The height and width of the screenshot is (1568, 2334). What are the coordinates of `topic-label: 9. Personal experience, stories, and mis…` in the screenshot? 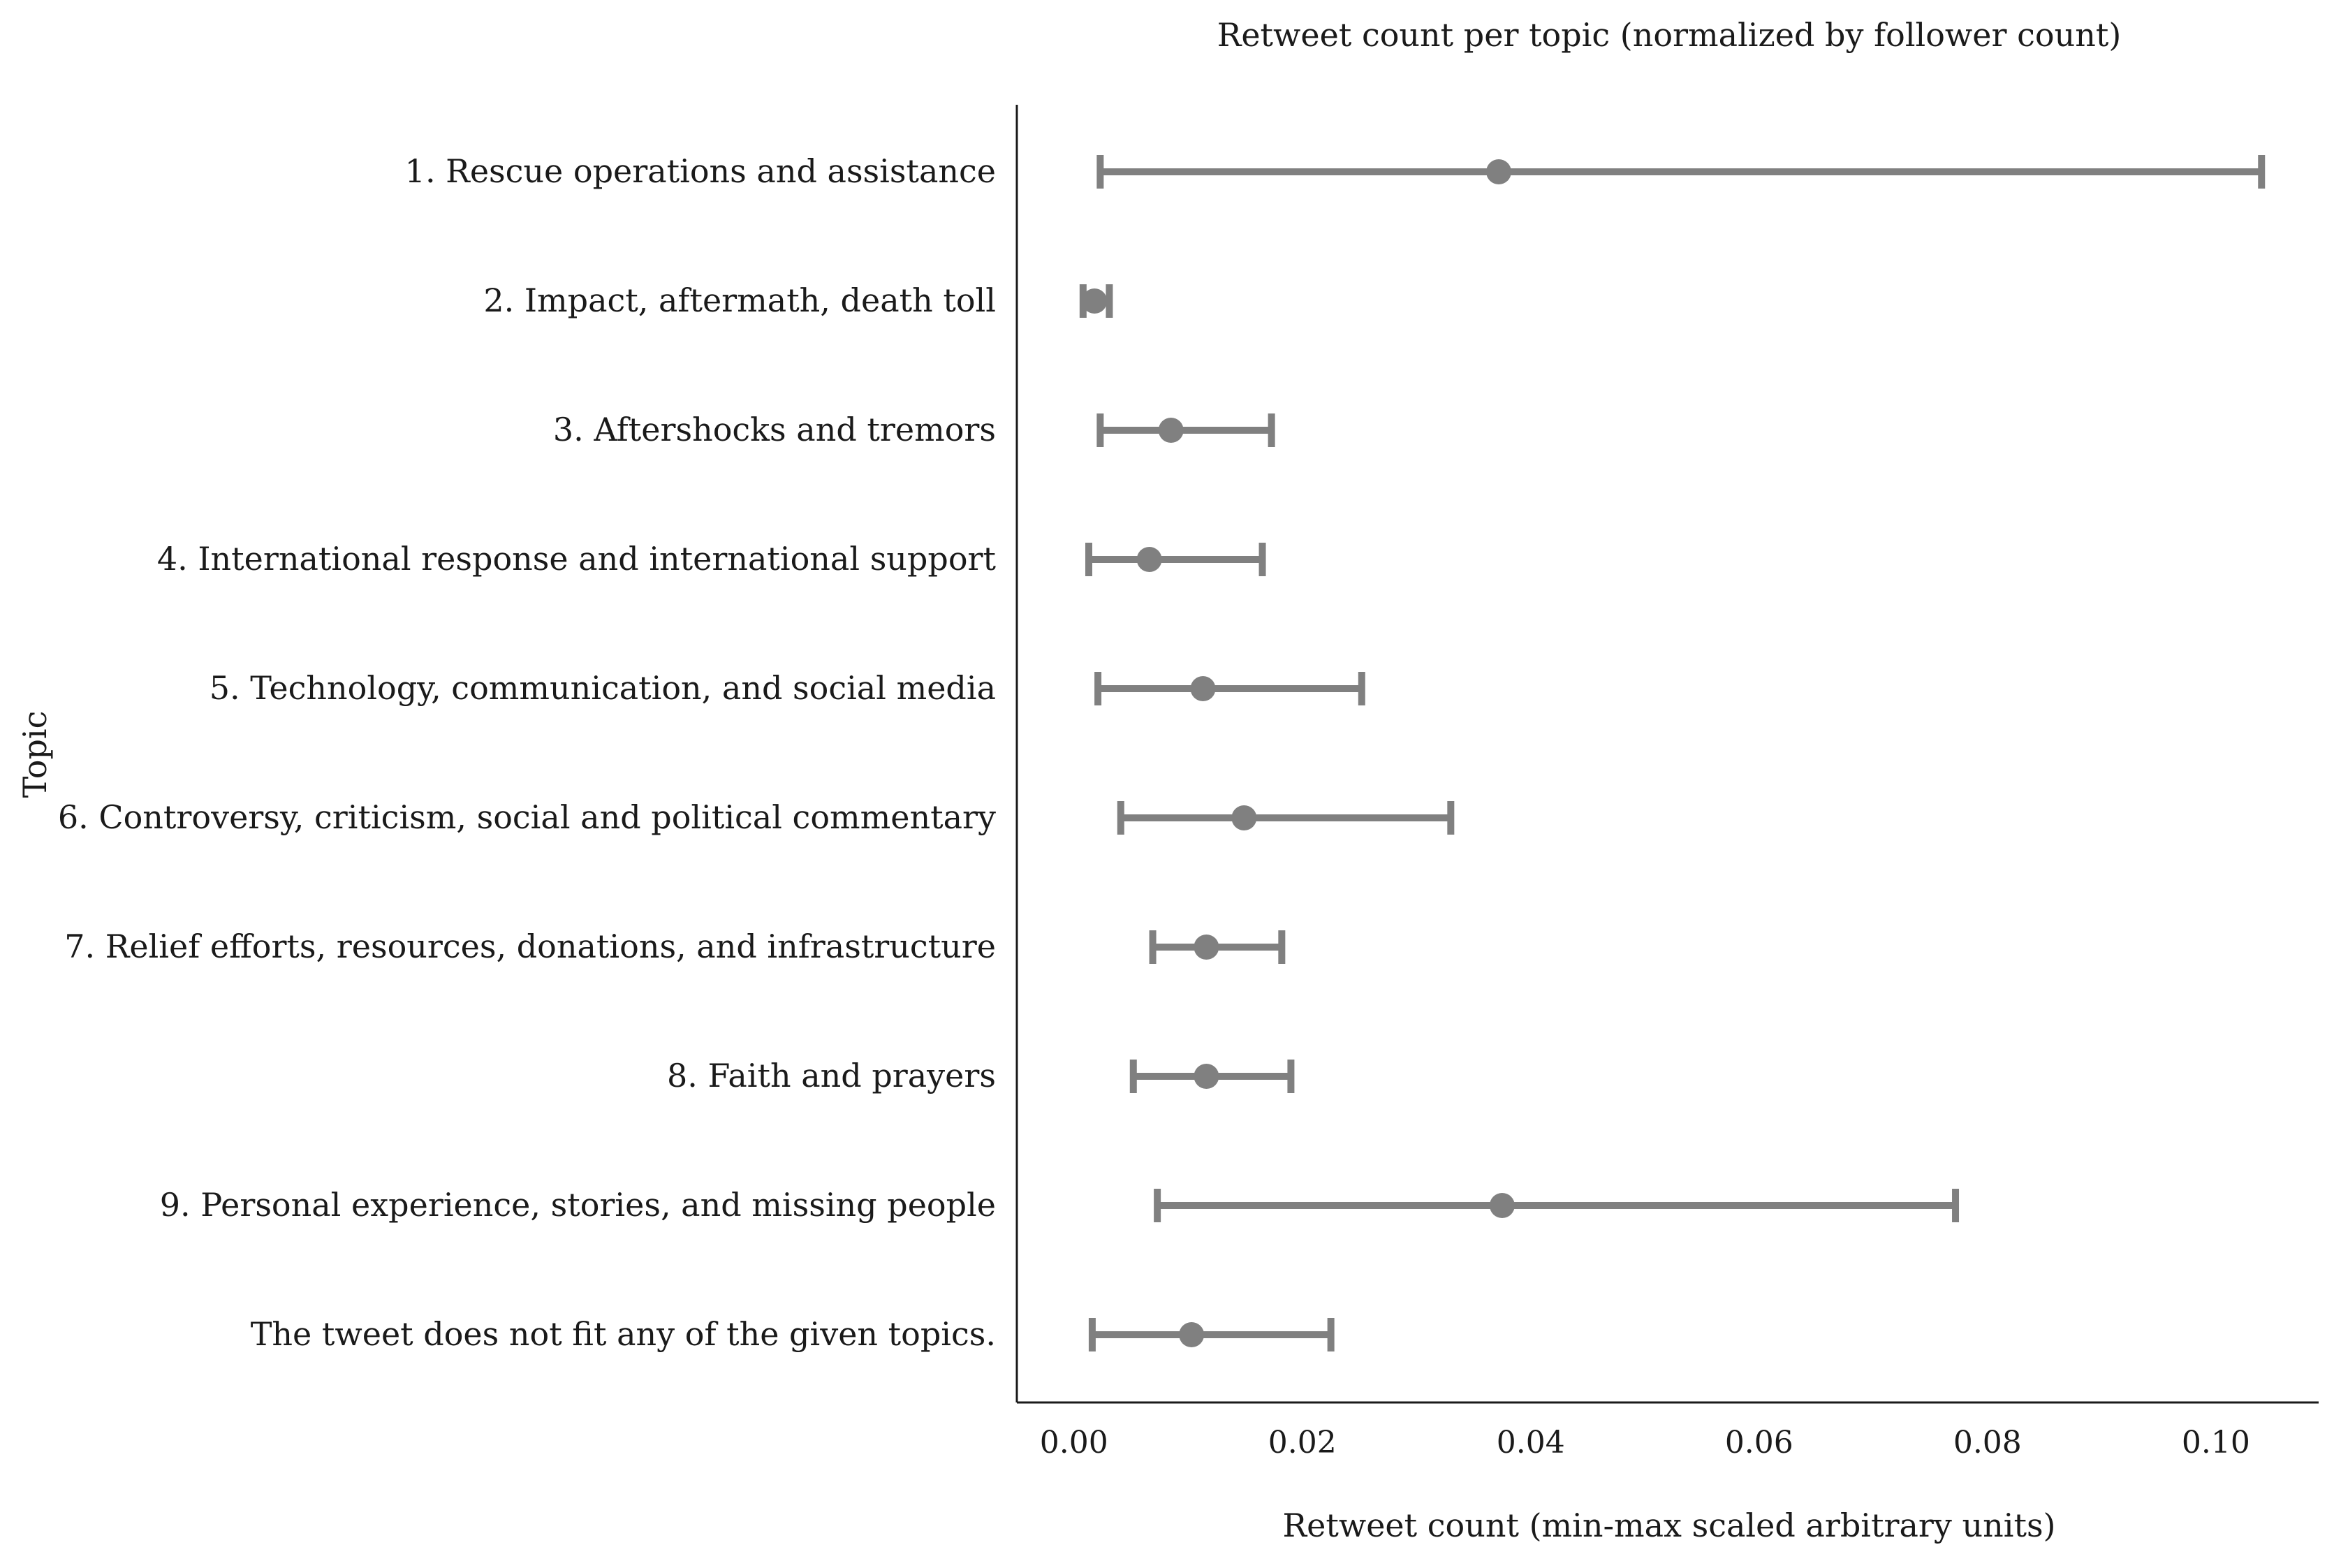 It's located at (578, 1205).